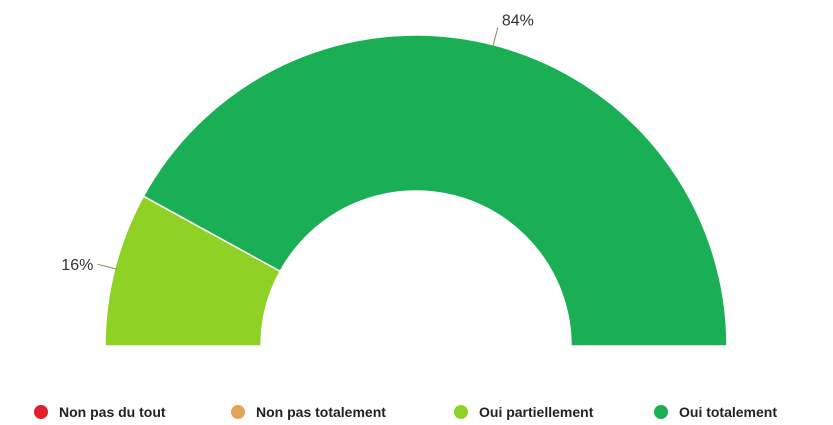  What do you see at coordinates (77, 265) in the screenshot?
I see `slice-label: 16%` at bounding box center [77, 265].